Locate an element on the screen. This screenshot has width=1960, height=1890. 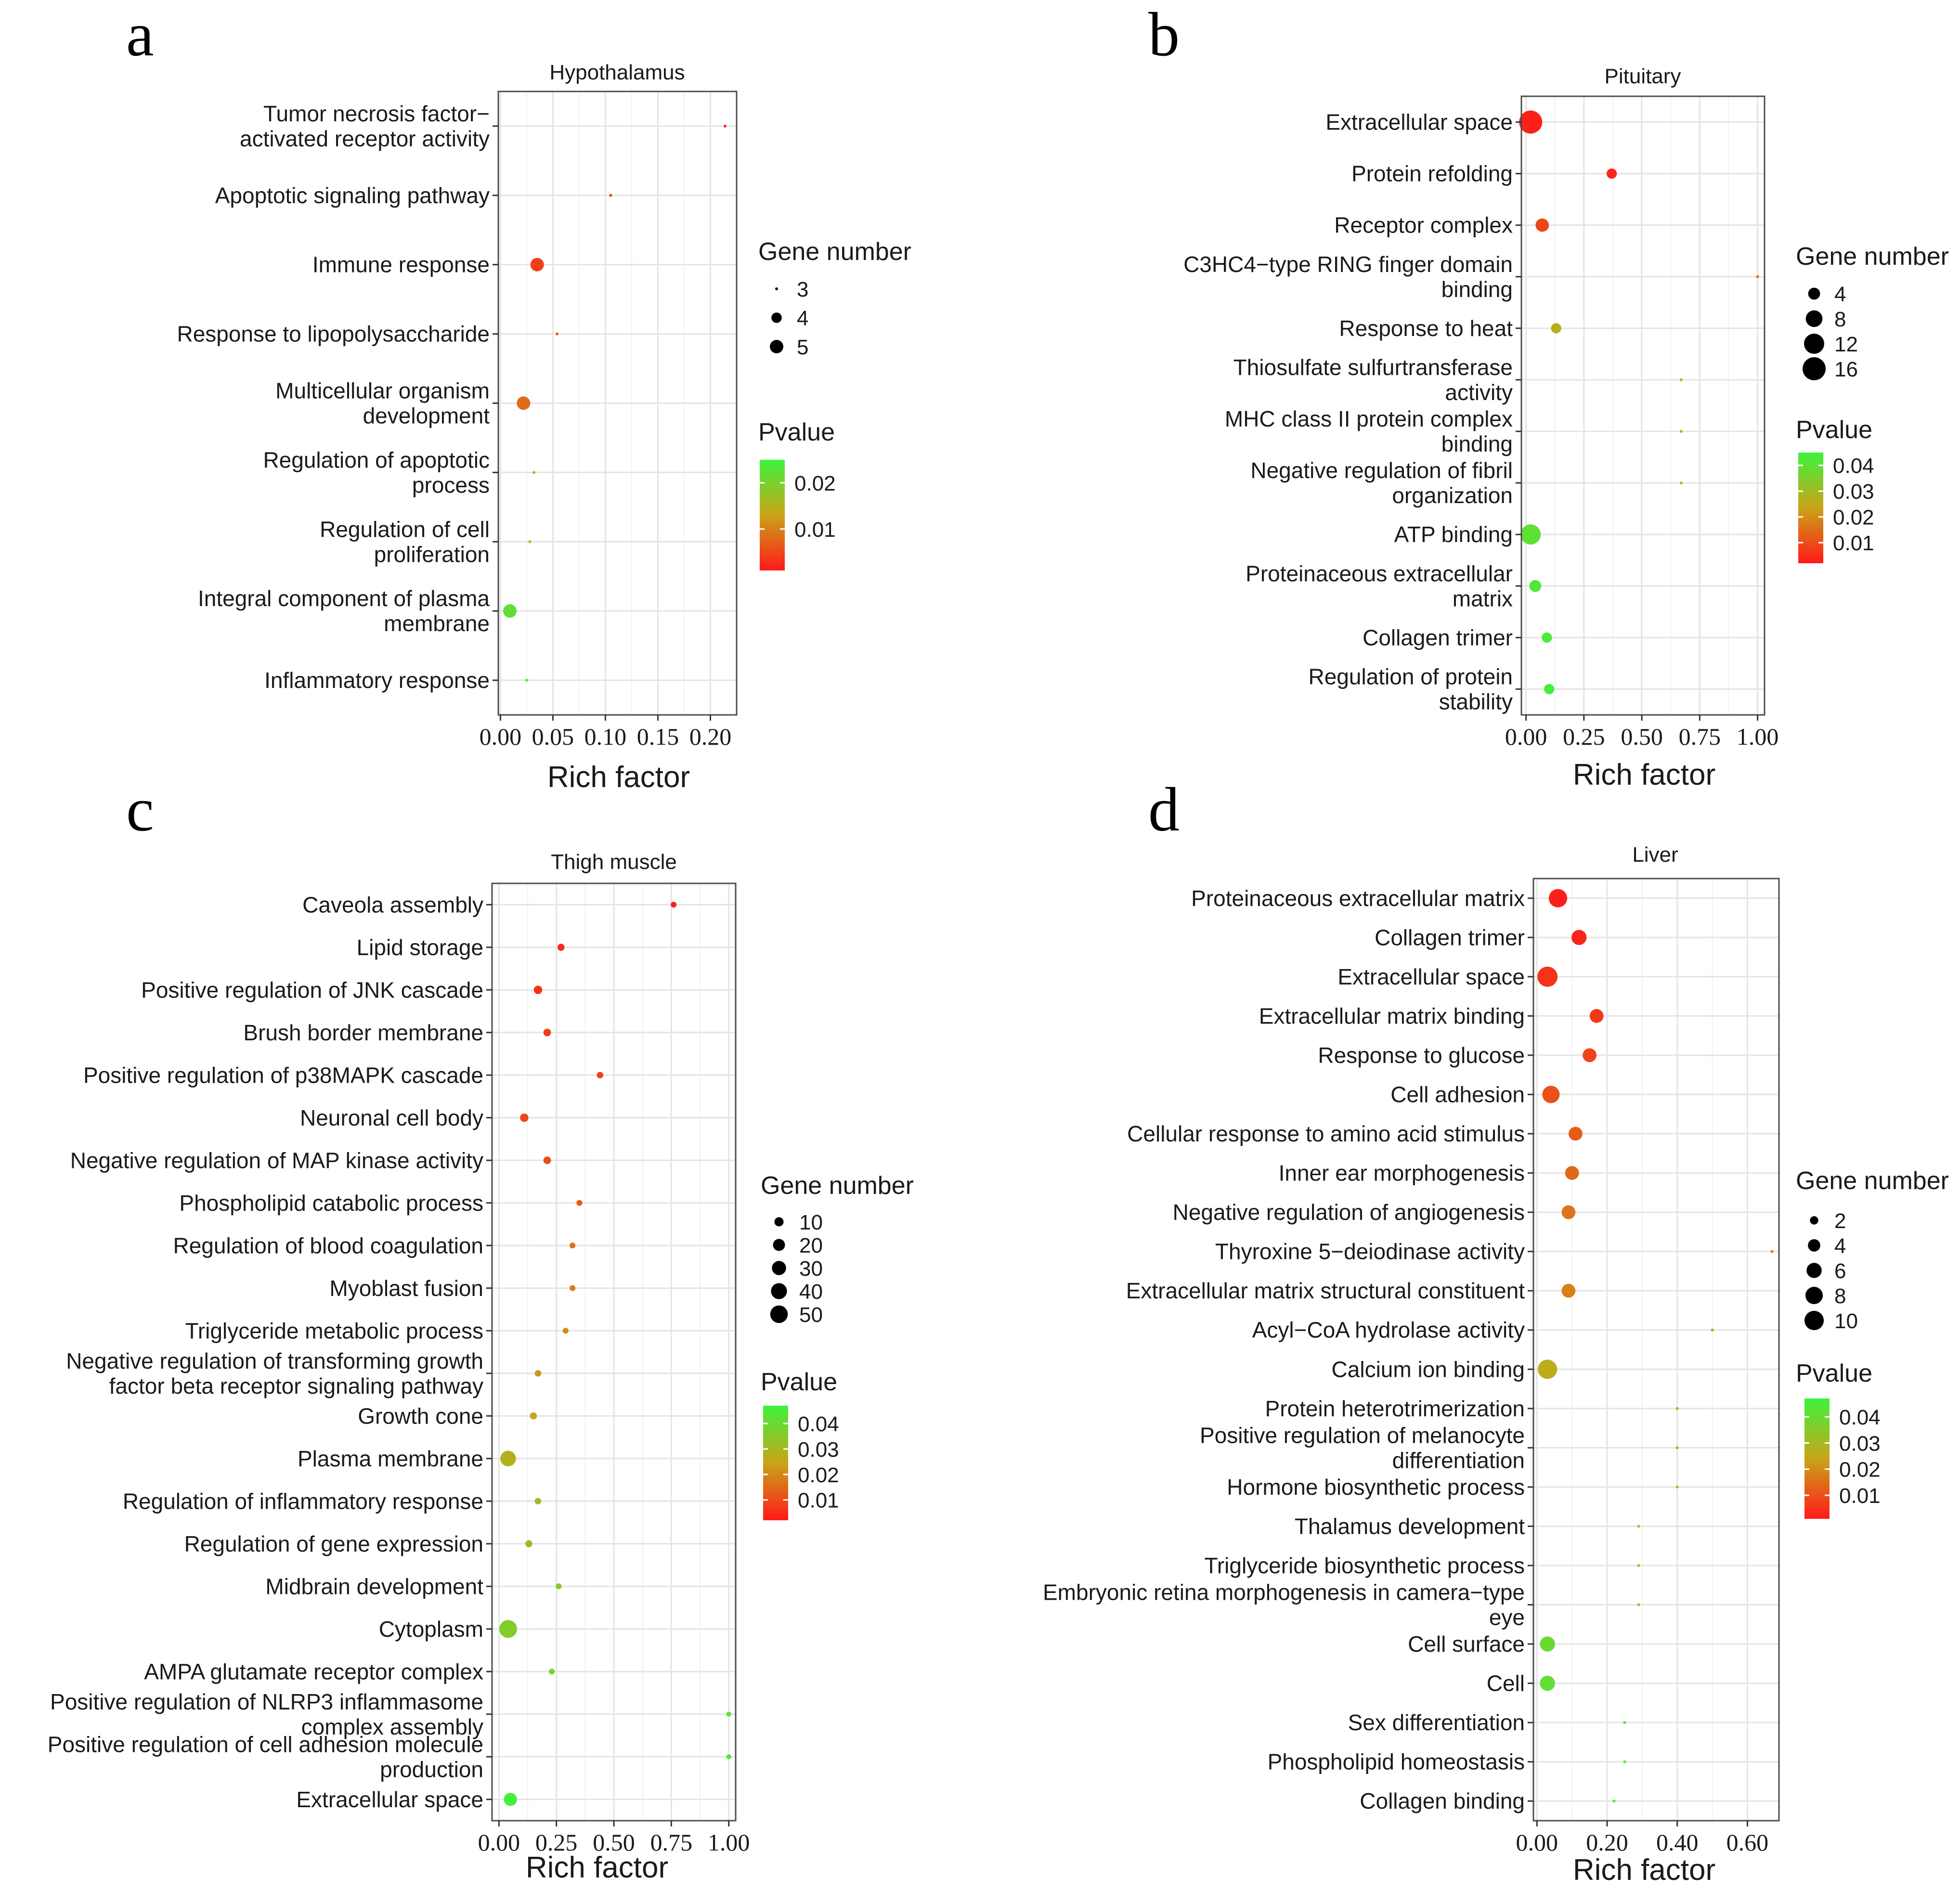
category-label: Extracellular space is located at coordinates (1419, 122).